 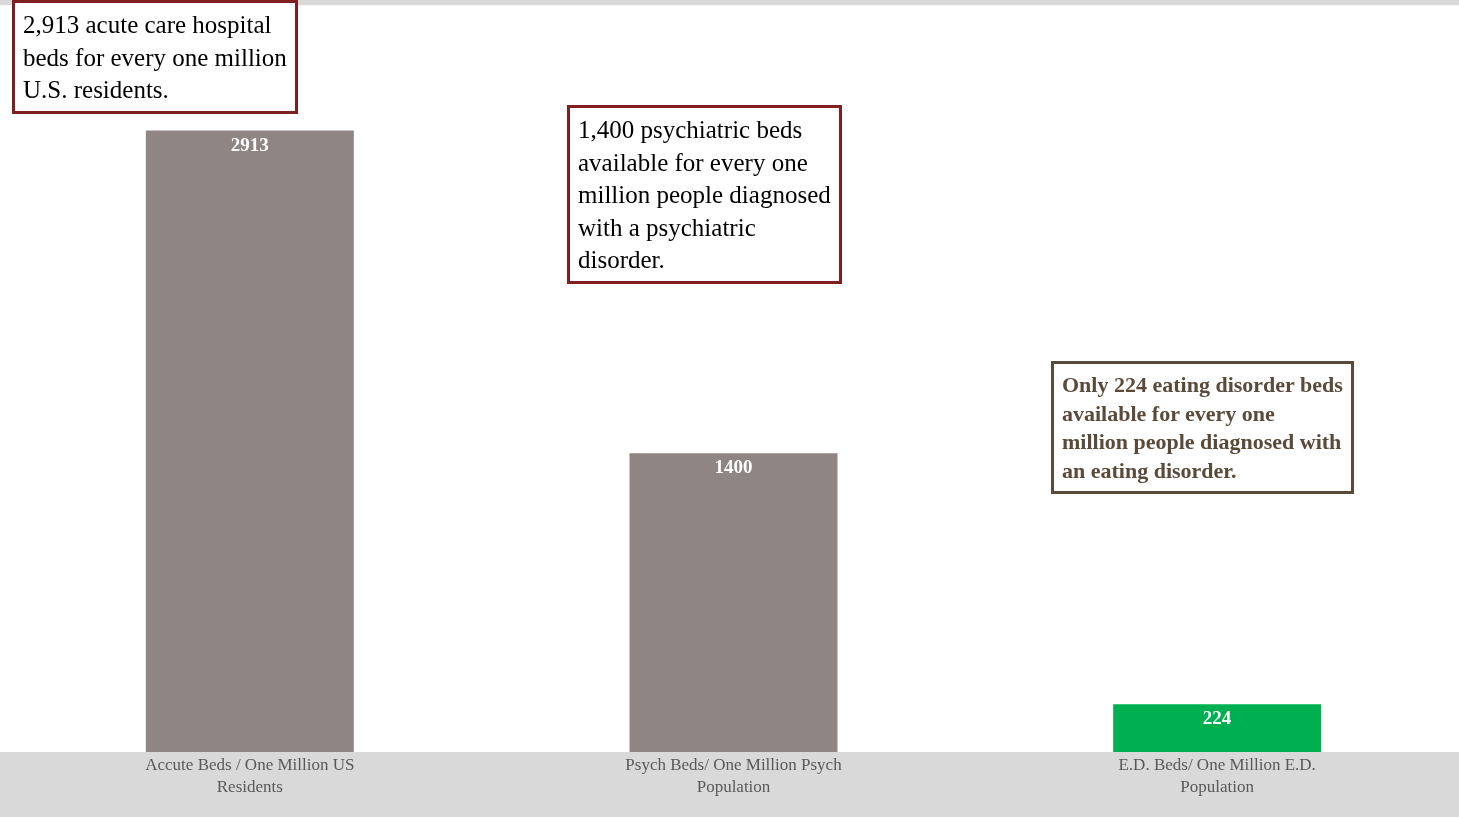 I want to click on x-tick-label: Accute Beds / One Million US Residents, so click(x=250, y=776).